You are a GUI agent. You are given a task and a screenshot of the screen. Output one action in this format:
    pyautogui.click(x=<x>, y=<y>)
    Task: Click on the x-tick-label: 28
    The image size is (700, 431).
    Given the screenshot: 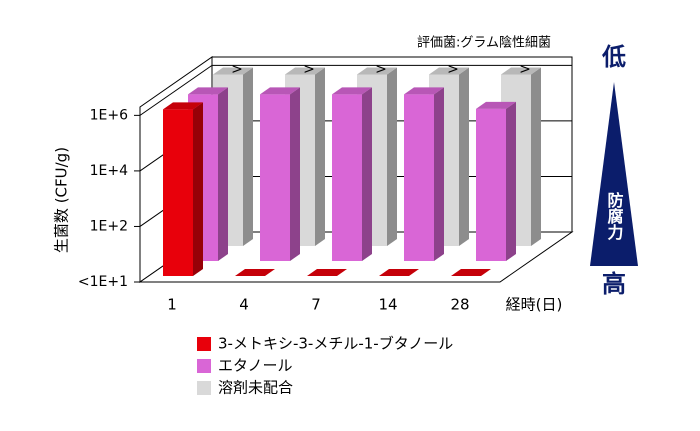 What is the action you would take?
    pyautogui.click(x=459, y=305)
    